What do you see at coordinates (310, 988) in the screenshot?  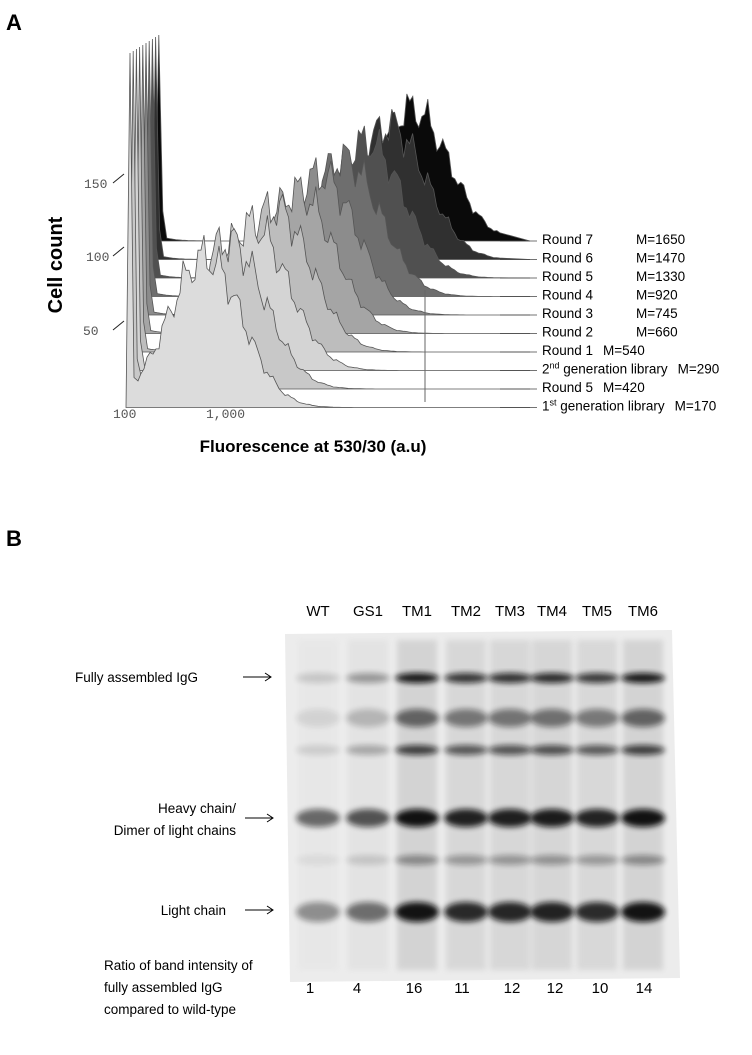 I see `ratio-value: 1` at bounding box center [310, 988].